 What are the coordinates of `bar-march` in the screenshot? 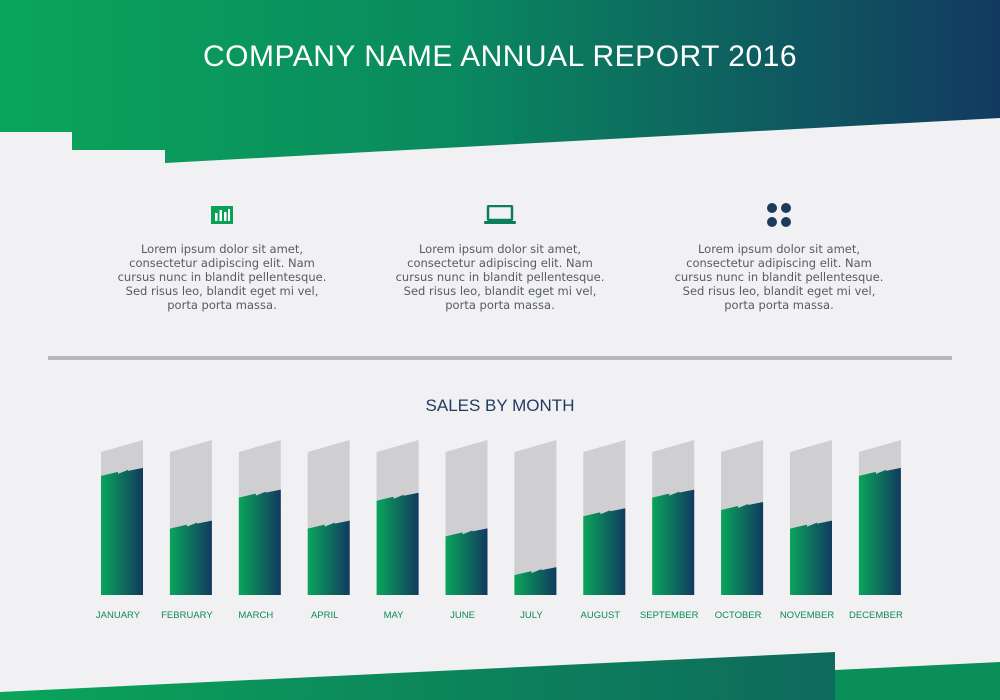 It's located at (259, 542).